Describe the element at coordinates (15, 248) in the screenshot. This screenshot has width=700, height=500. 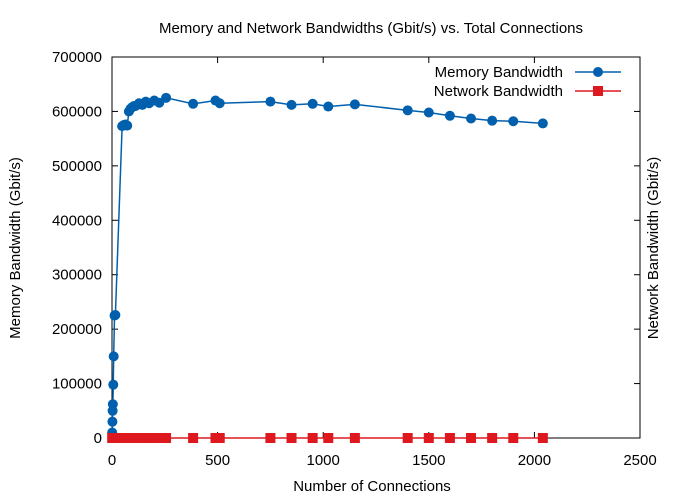
I see `y-axis-label: Memory Bandwidth (Gbit/s)` at that location.